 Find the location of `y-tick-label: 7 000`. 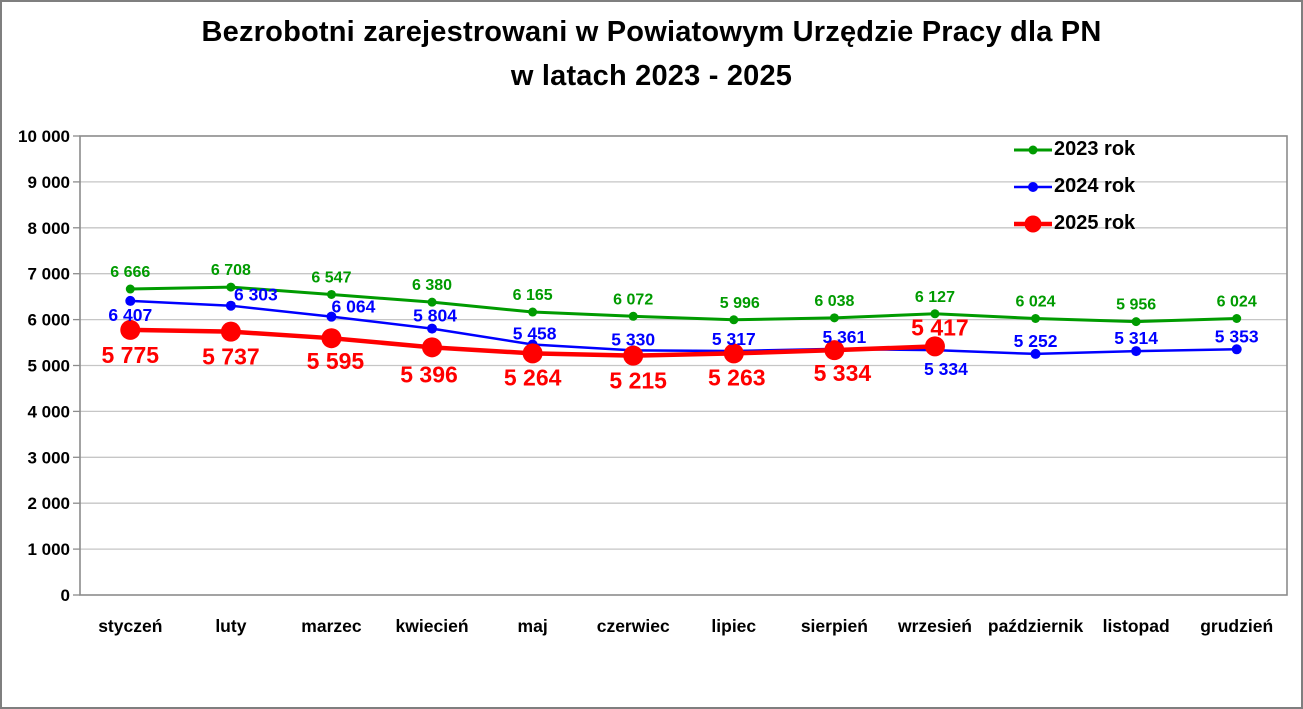

y-tick-label: 7 000 is located at coordinates (48, 274).